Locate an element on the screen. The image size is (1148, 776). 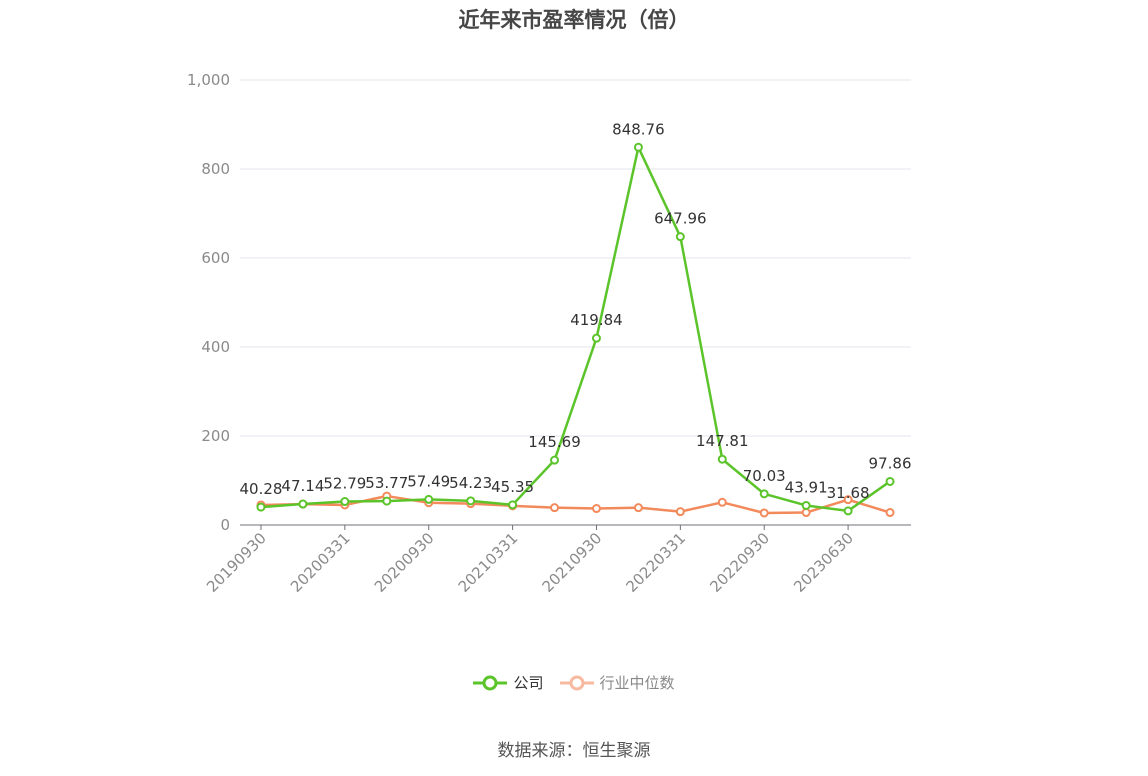
x-tick-label: 20190930 is located at coordinates (236, 562).